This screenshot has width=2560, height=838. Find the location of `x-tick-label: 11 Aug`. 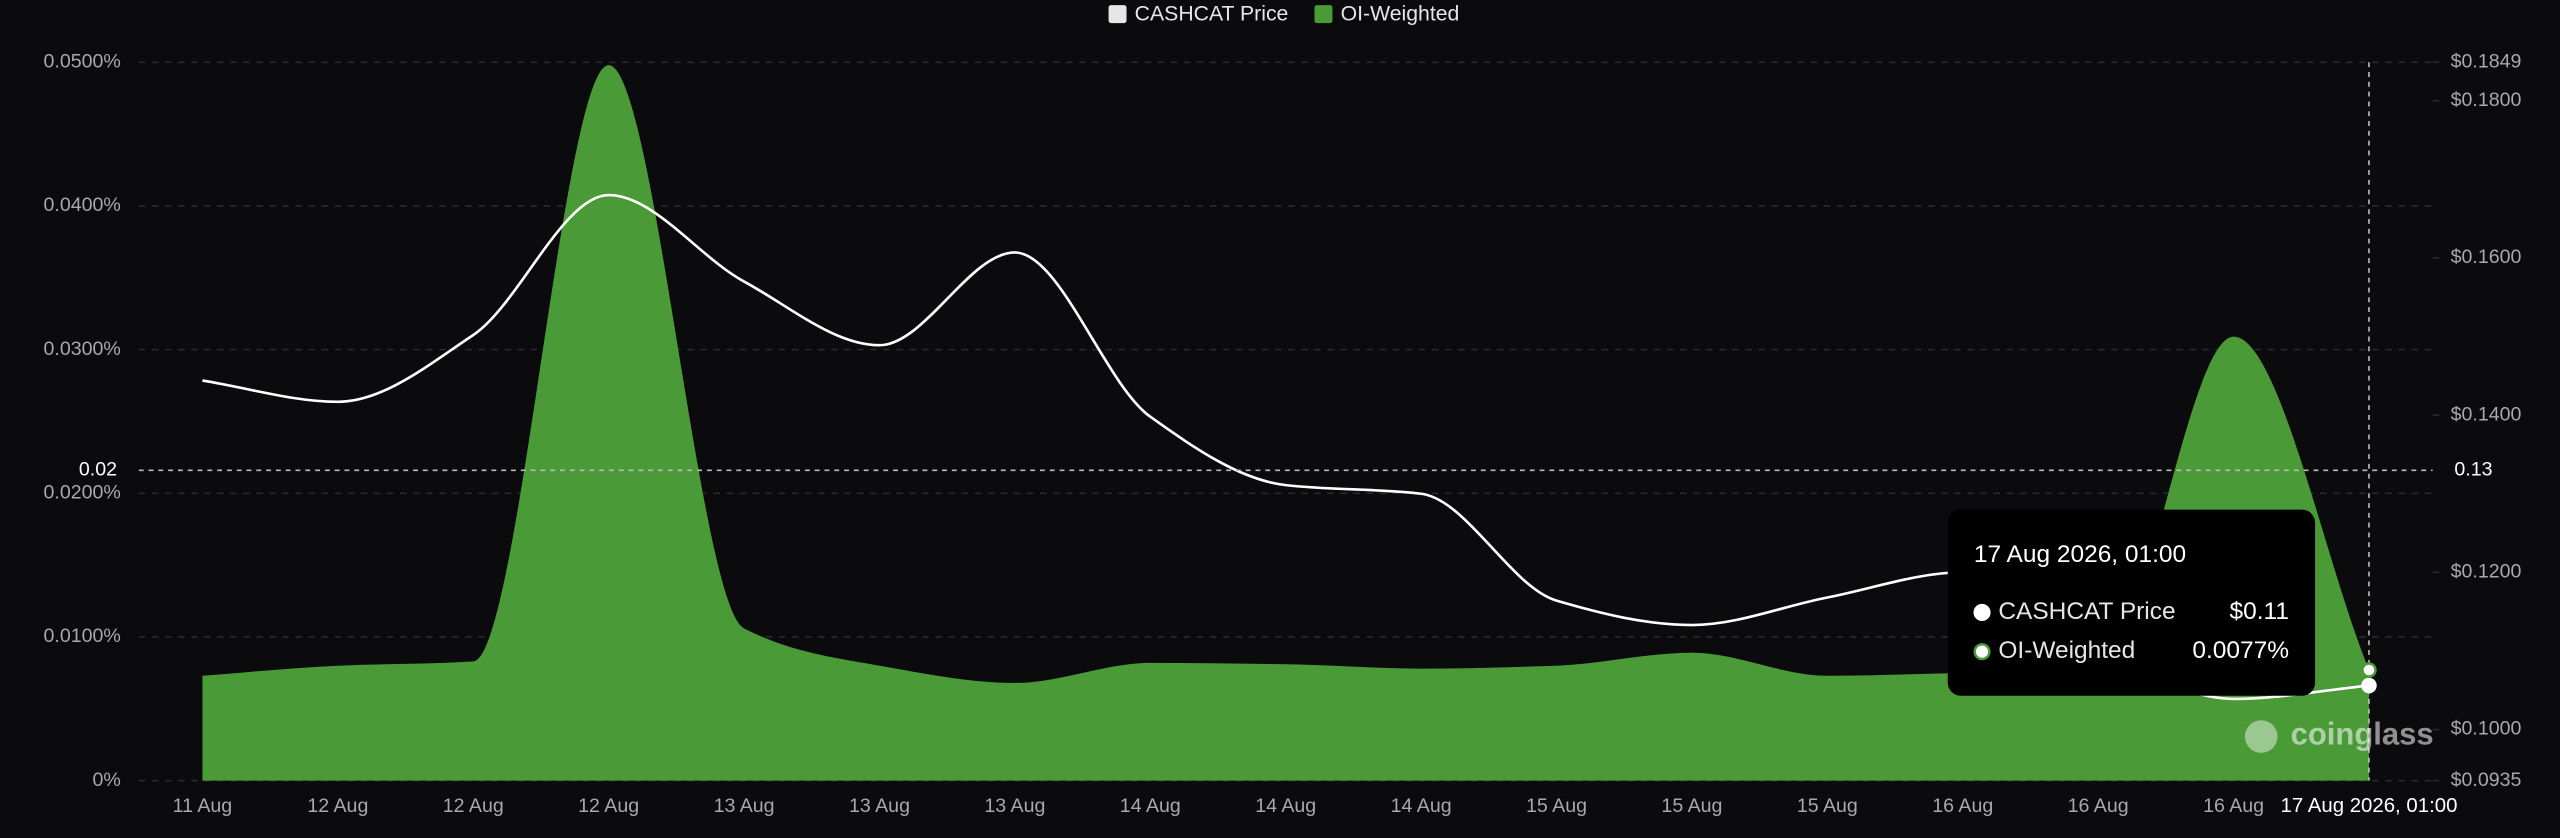

x-tick-label: 11 Aug is located at coordinates (203, 806).